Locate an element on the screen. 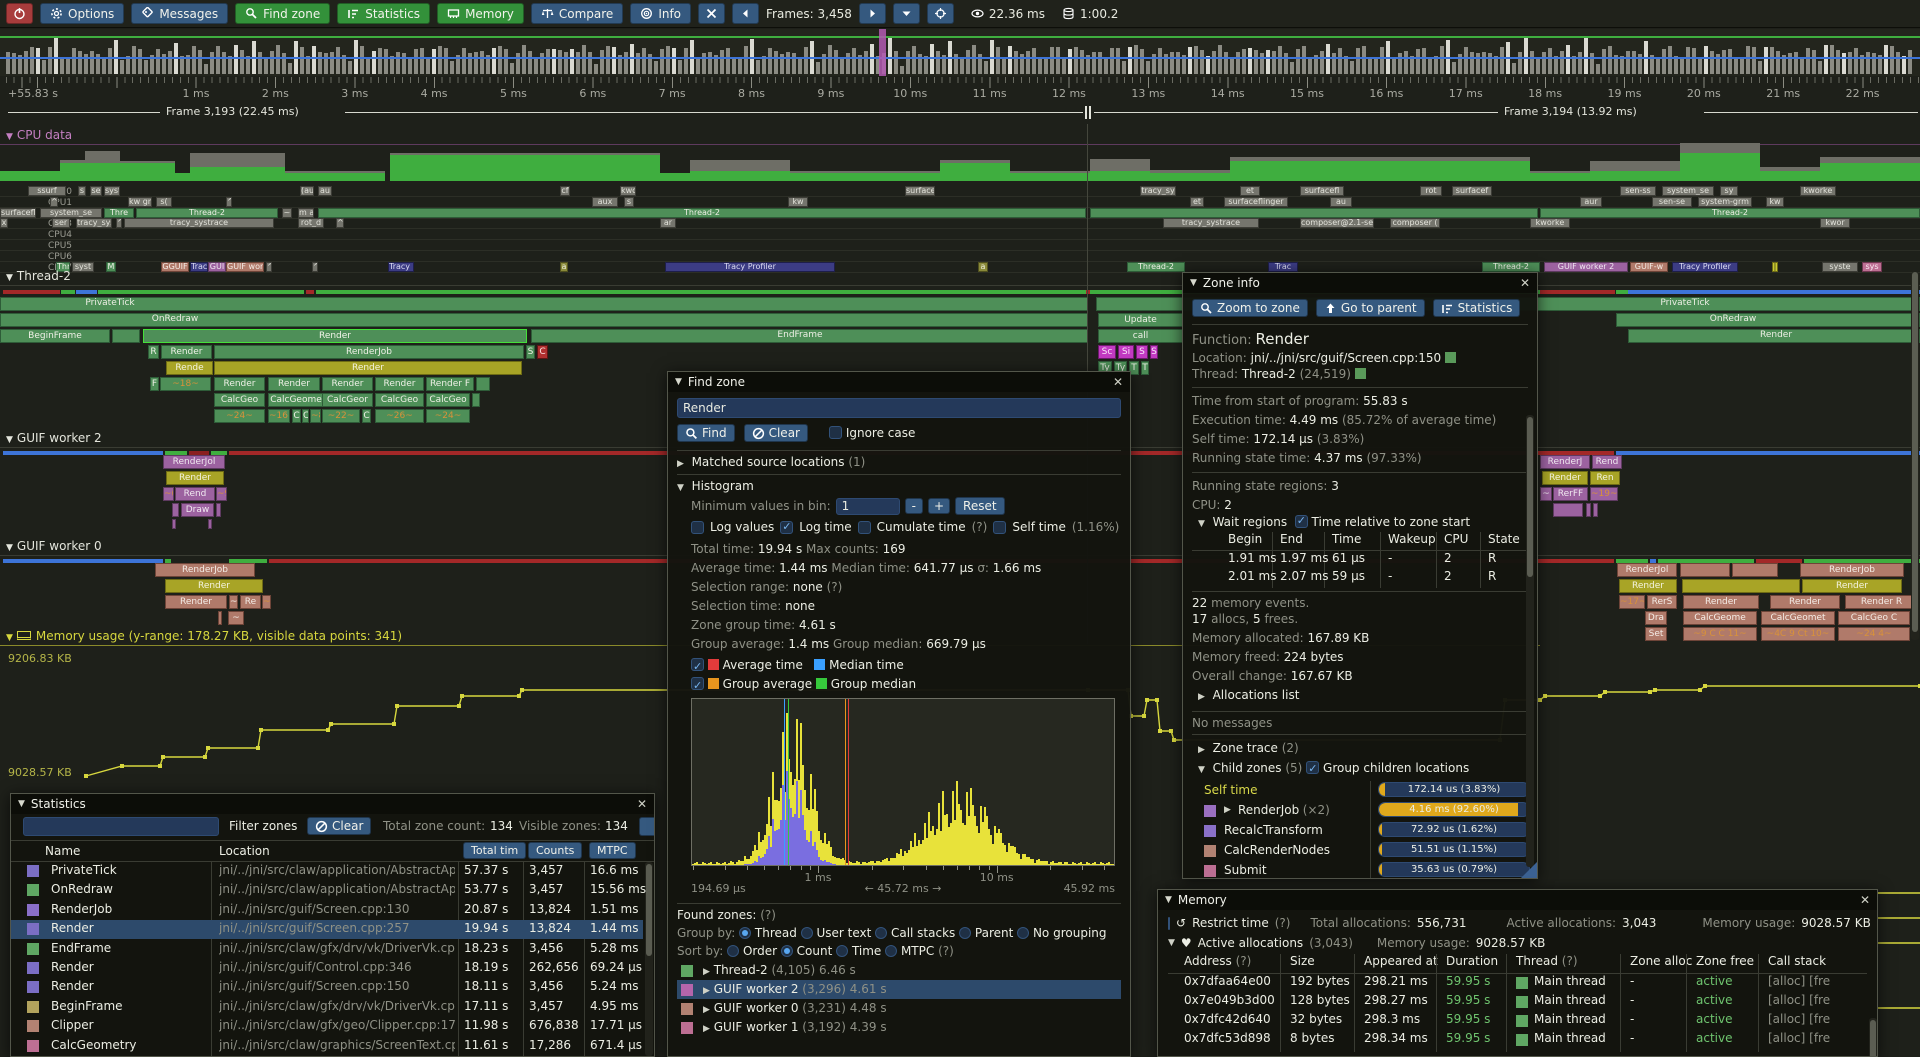 This screenshot has width=1920, height=1057. mem-col-thread: Thread (?) is located at coordinates (1547, 961).